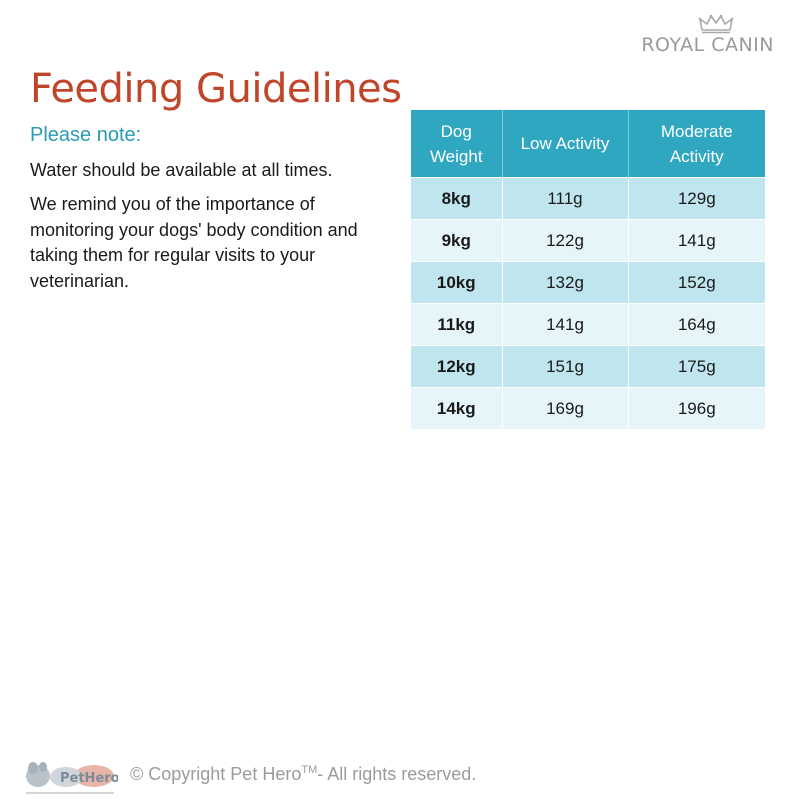  Describe the element at coordinates (181, 170) in the screenshot. I see `note-paragraph-water: Water should be available at all times.` at that location.